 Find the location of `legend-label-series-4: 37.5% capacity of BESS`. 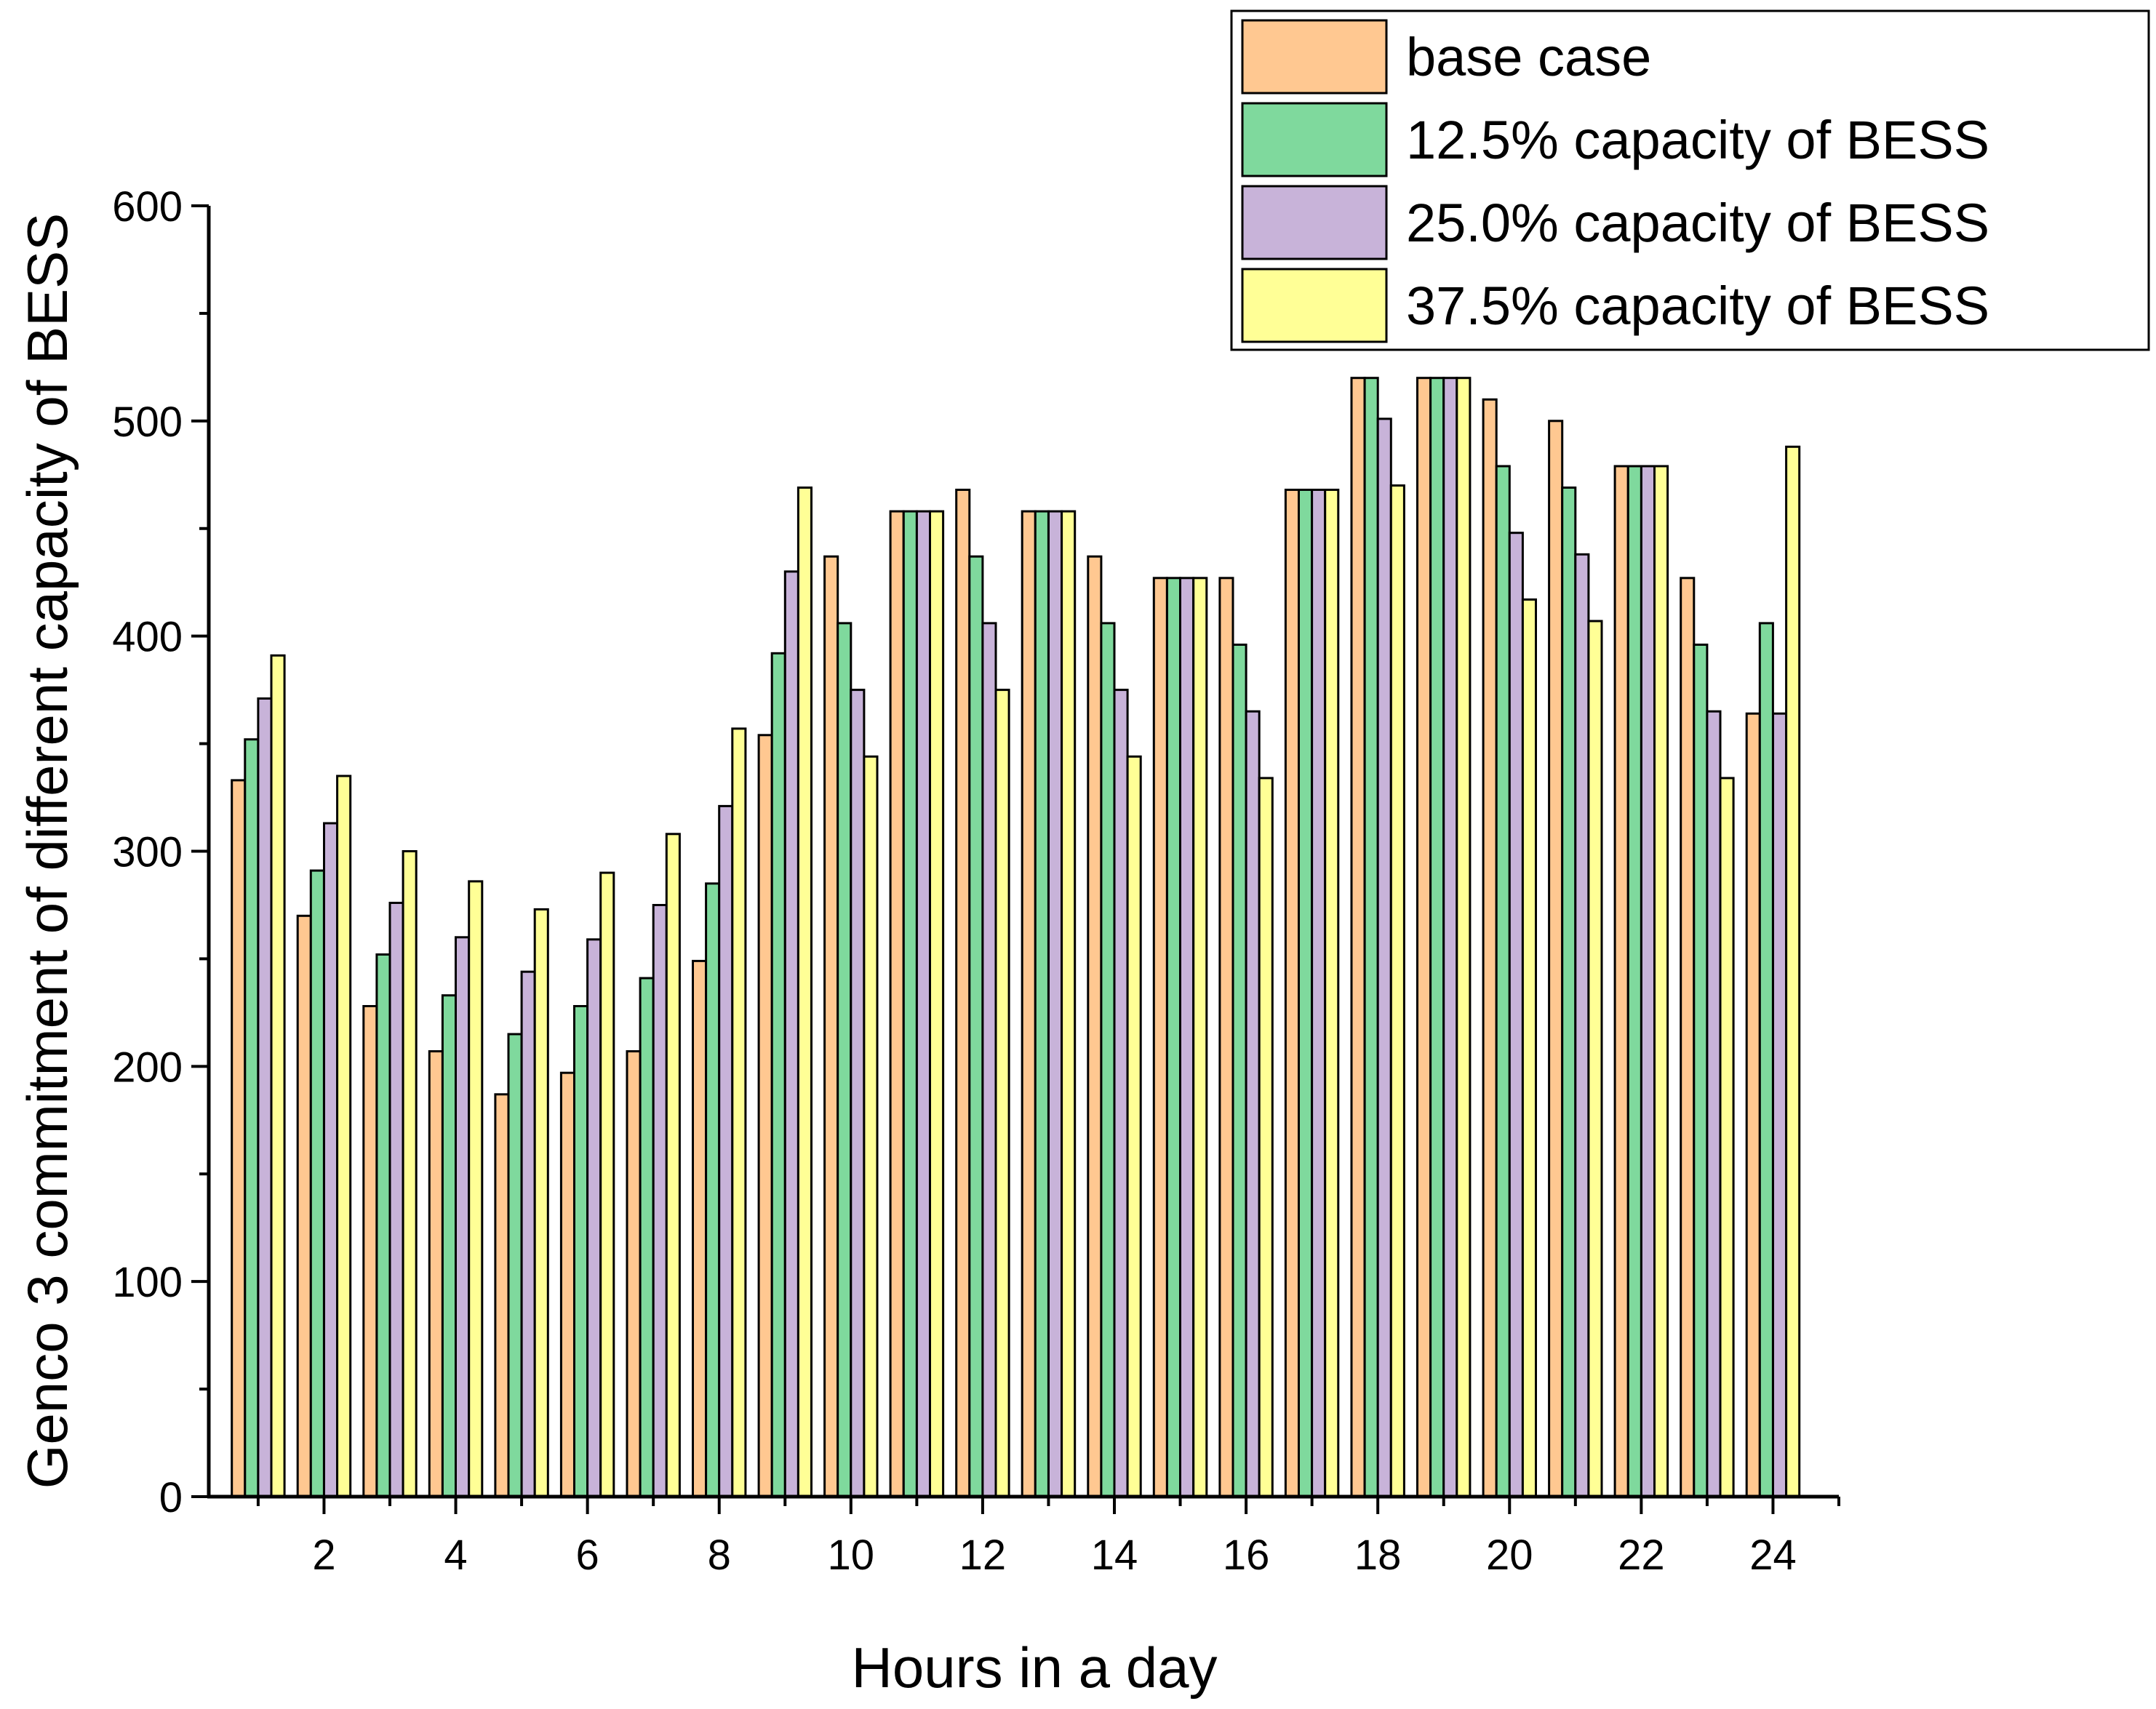

legend-label-series-4: 37.5% capacity of BESS is located at coordinates (1697, 306).